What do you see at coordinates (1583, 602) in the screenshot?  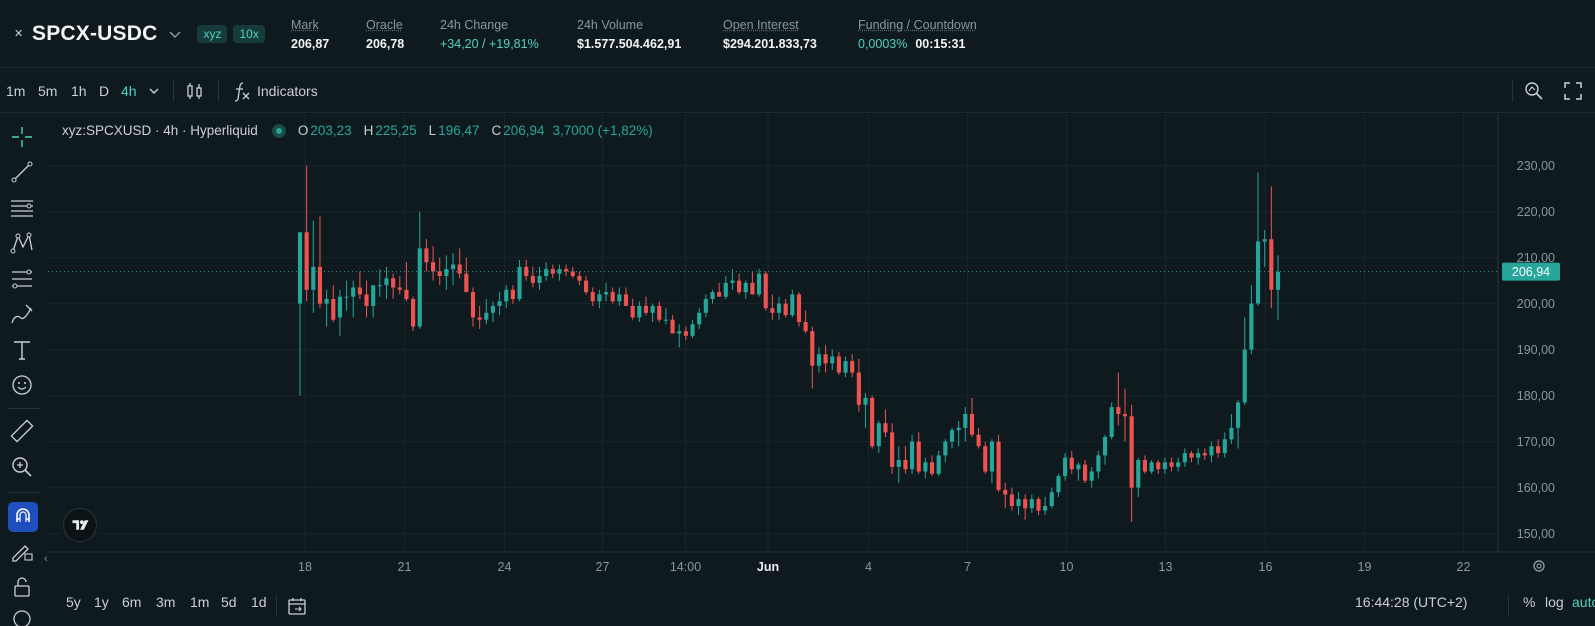 I see `auto-scale-toggle: auto` at bounding box center [1583, 602].